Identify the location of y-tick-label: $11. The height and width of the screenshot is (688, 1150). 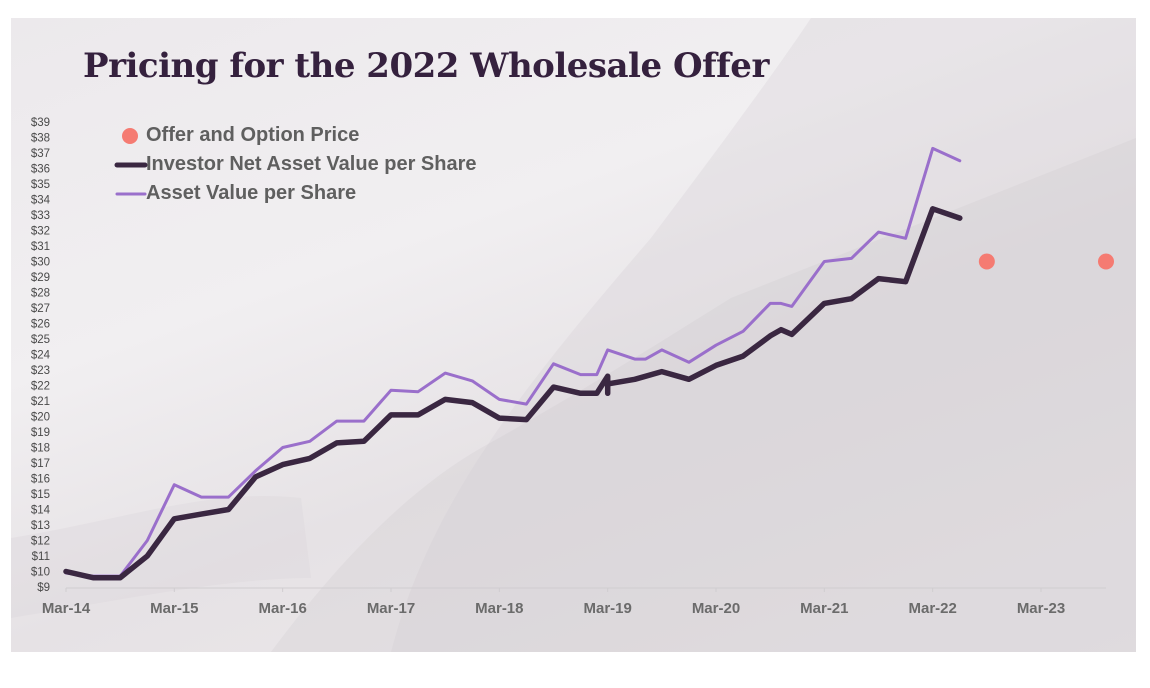
(41, 557).